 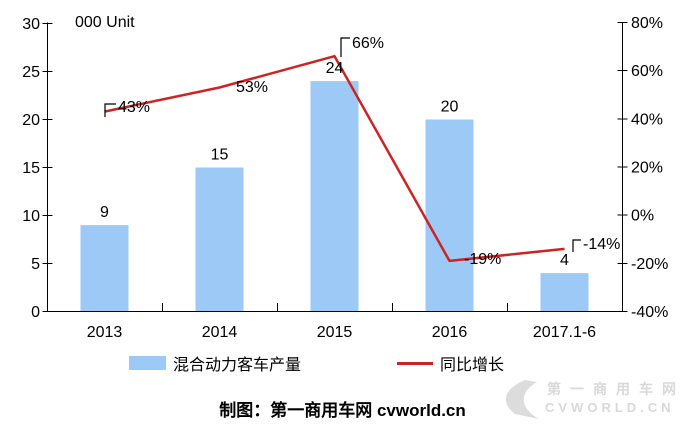 I want to click on y-right-tick-label: 60%, so click(x=647, y=71).